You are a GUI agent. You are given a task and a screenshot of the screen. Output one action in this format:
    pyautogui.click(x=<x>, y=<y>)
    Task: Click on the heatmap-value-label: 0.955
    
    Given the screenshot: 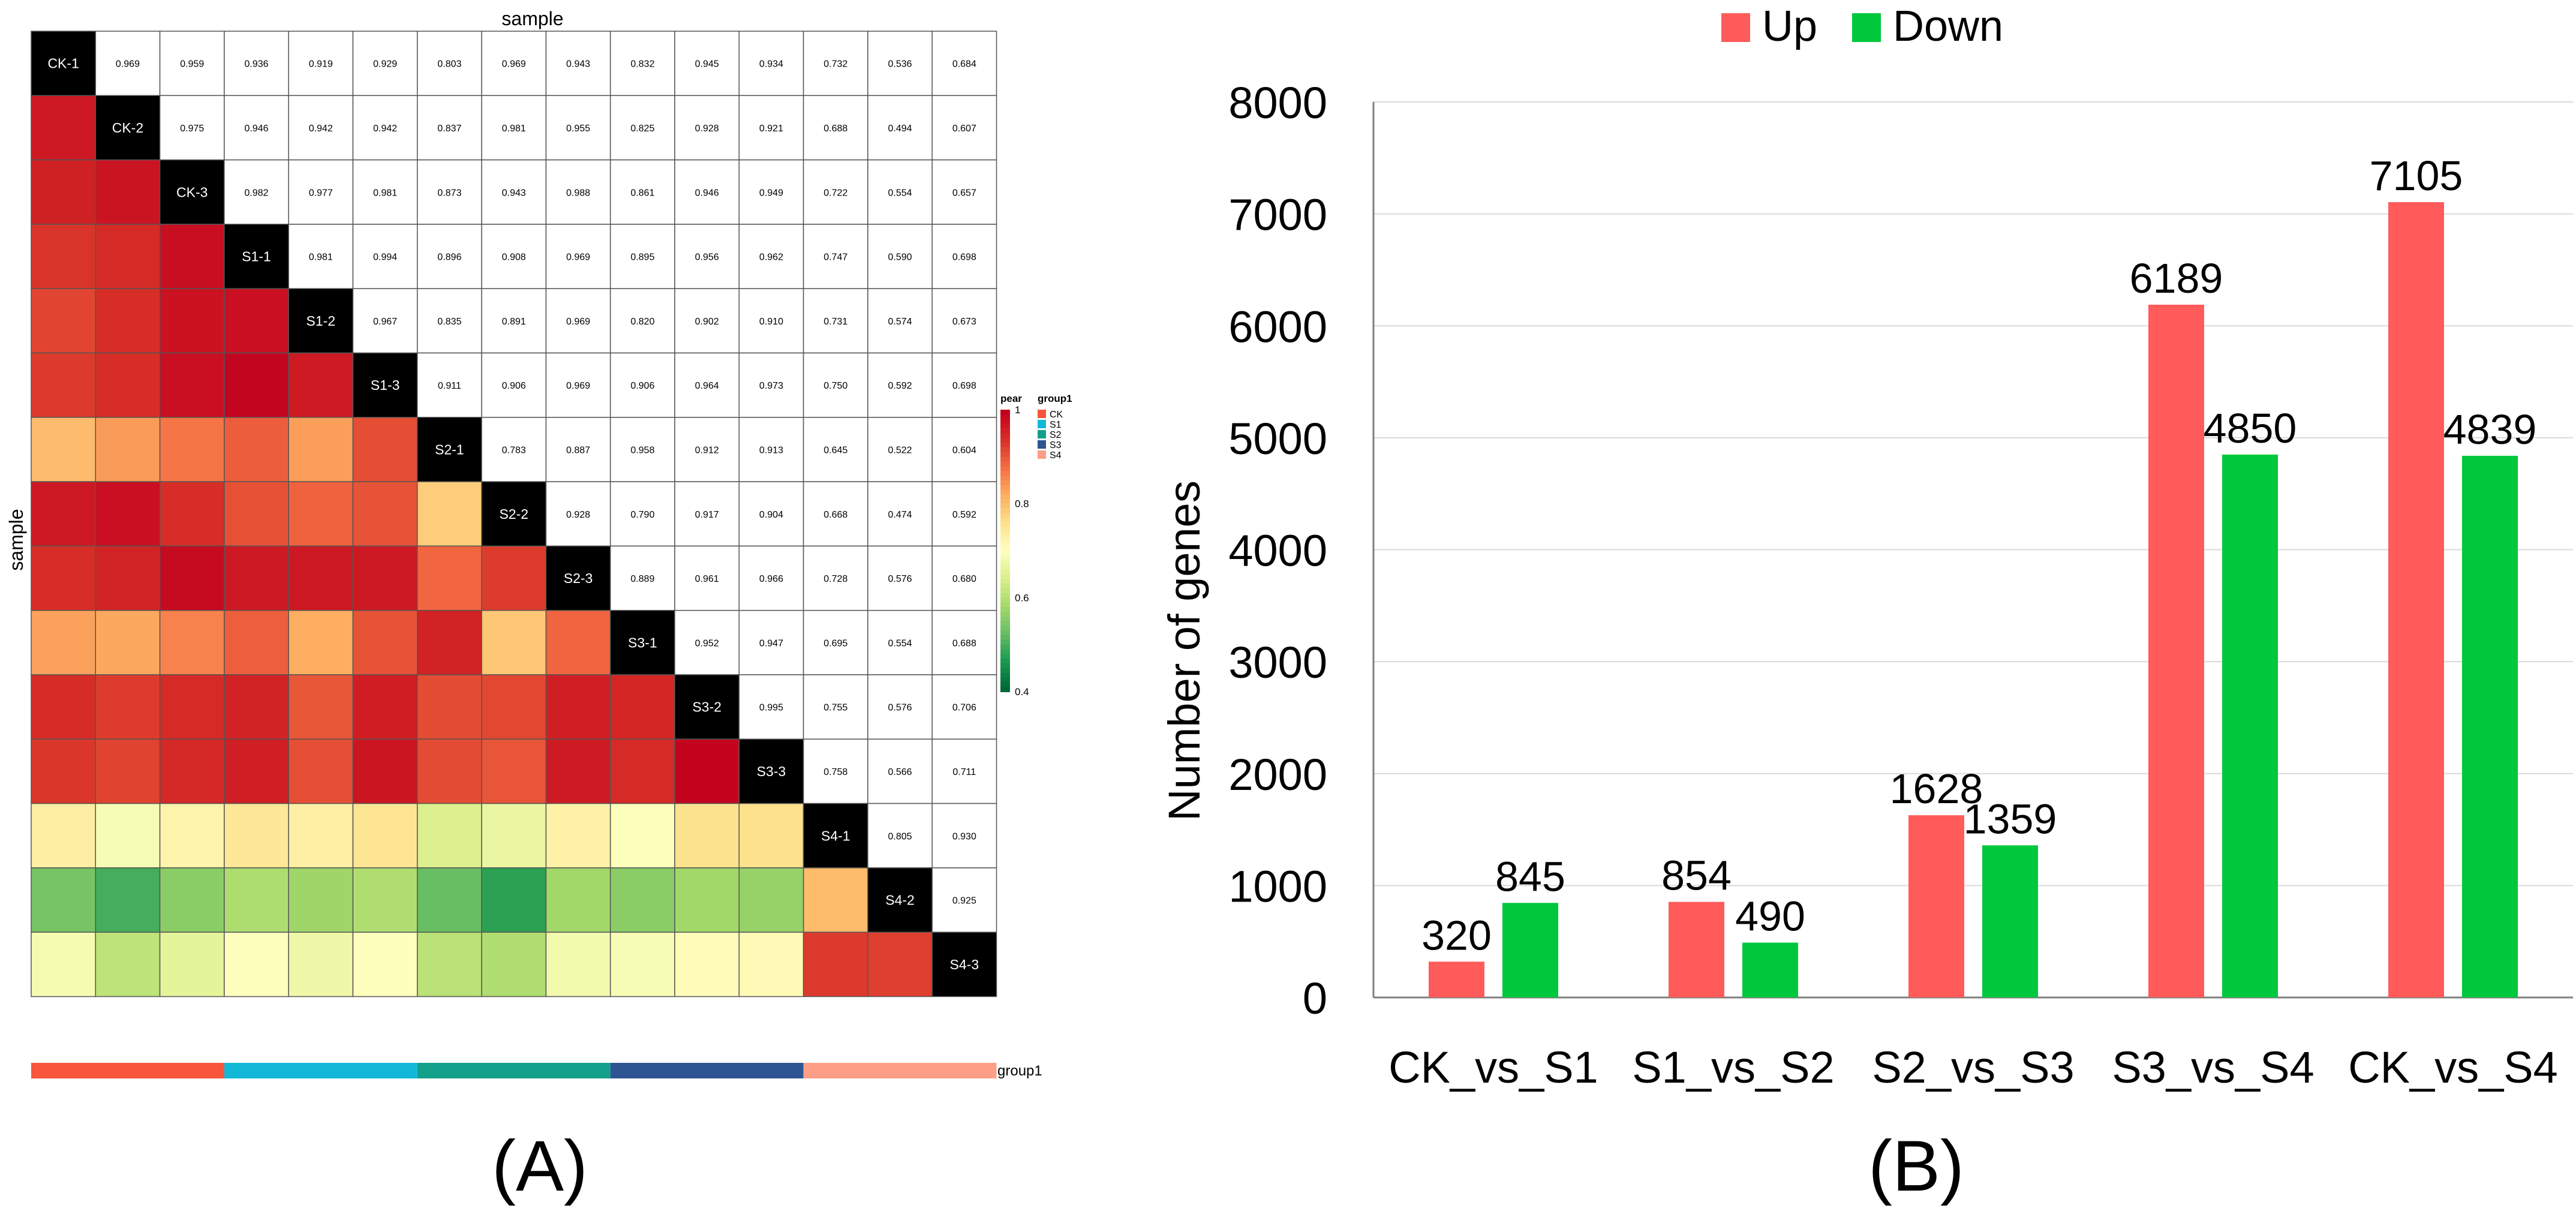 What is the action you would take?
    pyautogui.click(x=578, y=129)
    